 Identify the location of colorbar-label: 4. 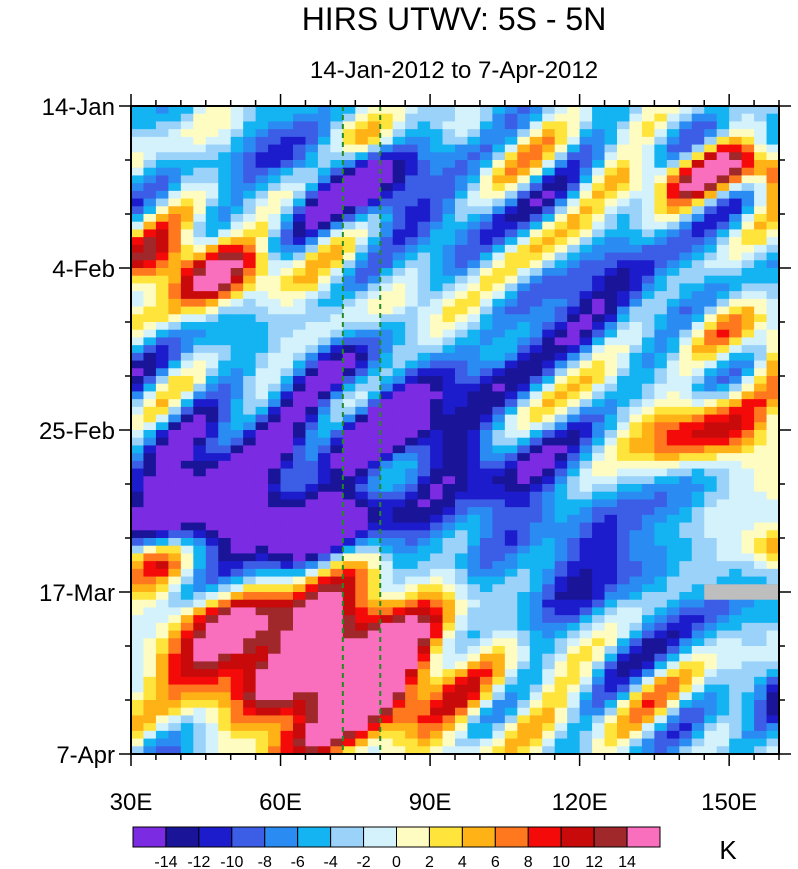
(462, 861).